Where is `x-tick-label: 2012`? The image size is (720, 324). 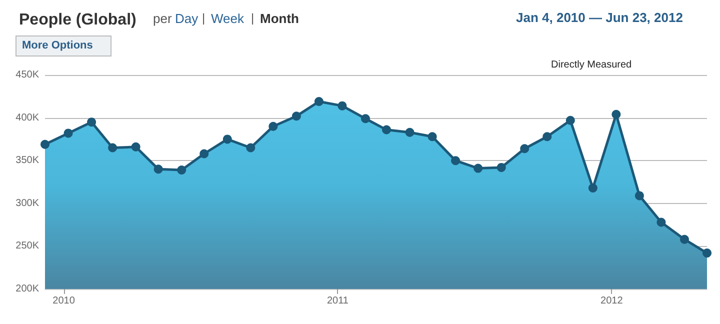 x-tick-label: 2012 is located at coordinates (612, 301).